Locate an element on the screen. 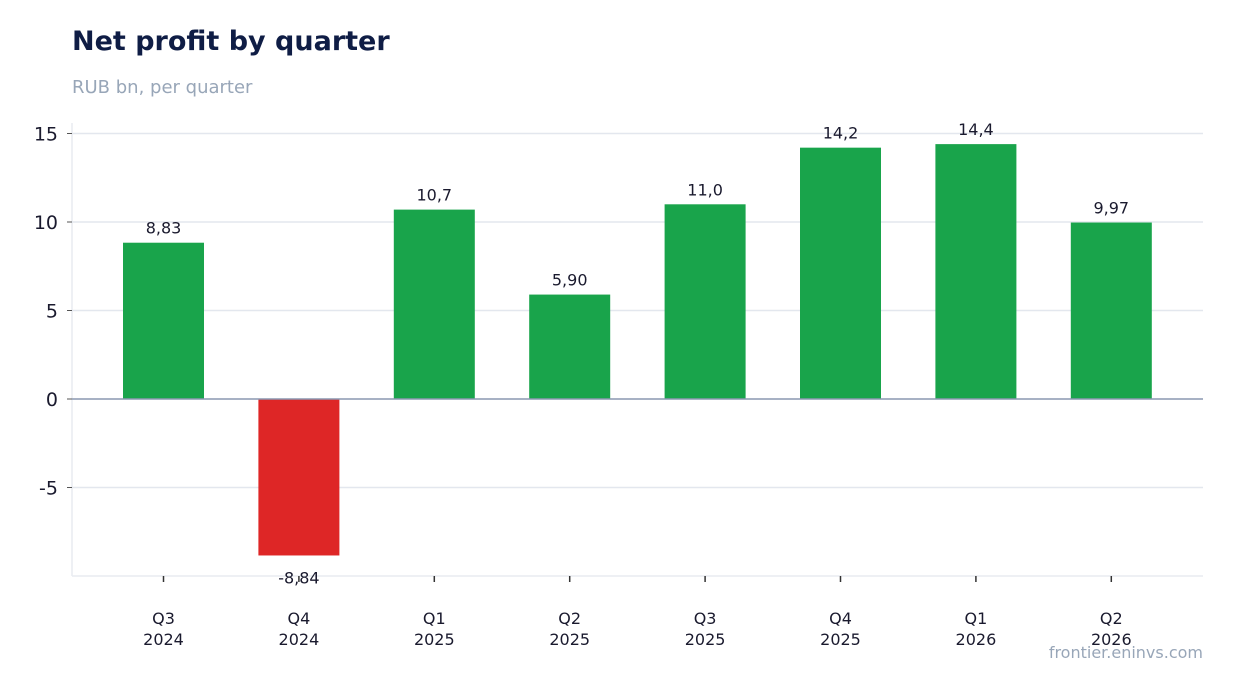 This screenshot has height=693, width=1234. y-tick-label: 10 is located at coordinates (46, 223).